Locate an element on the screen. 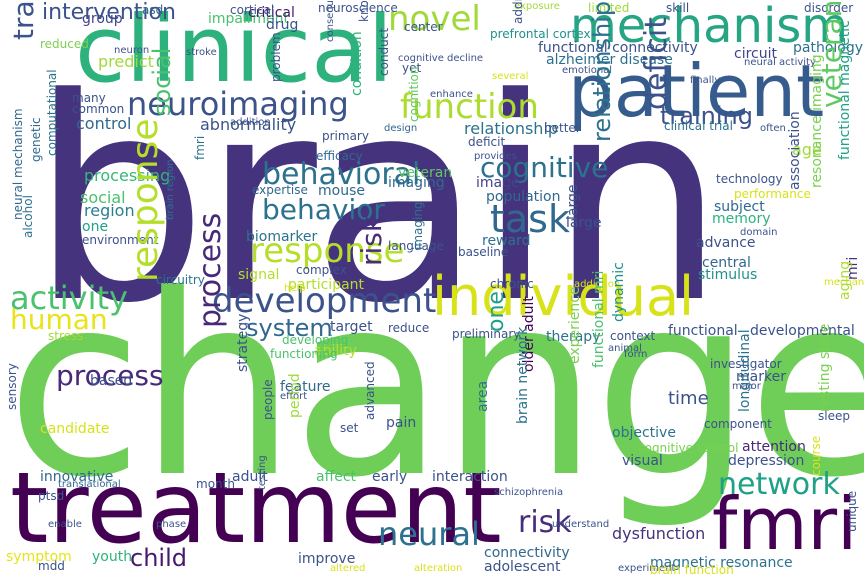 The width and height of the screenshot is (864, 576). word-major: cognitive control is located at coordinates (688, 448).